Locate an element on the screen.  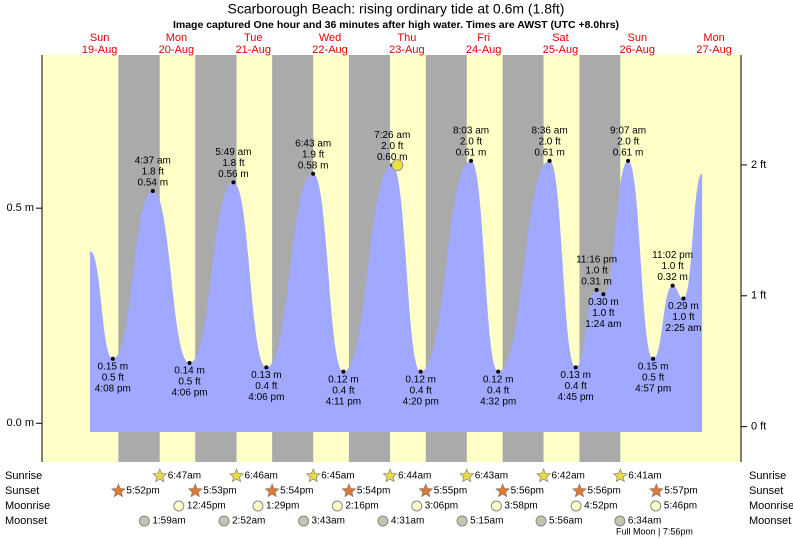
tide-label: 4:45 pm is located at coordinates (576, 397).